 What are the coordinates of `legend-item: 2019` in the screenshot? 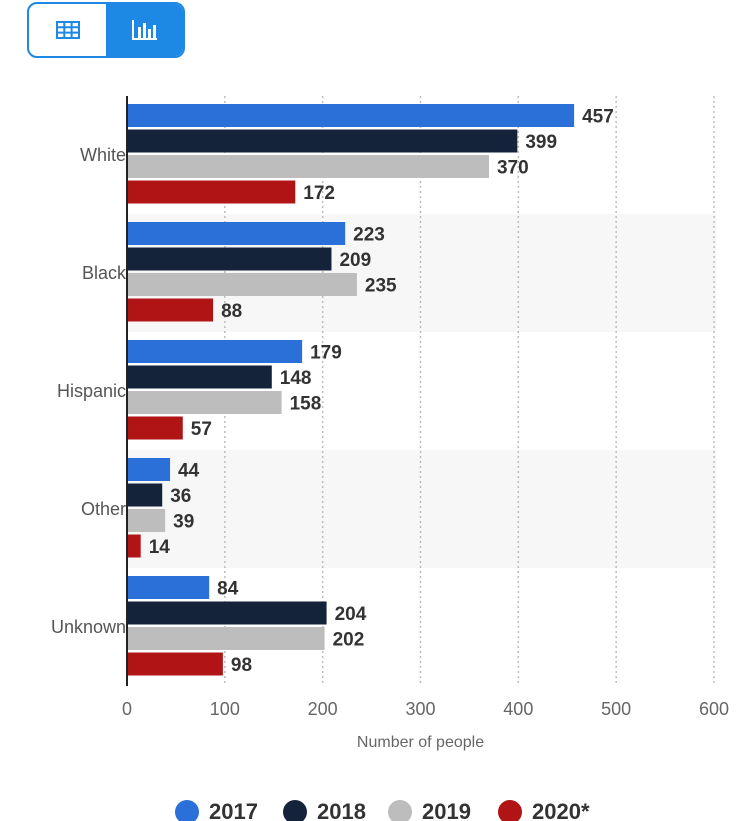 It's located at (429, 810).